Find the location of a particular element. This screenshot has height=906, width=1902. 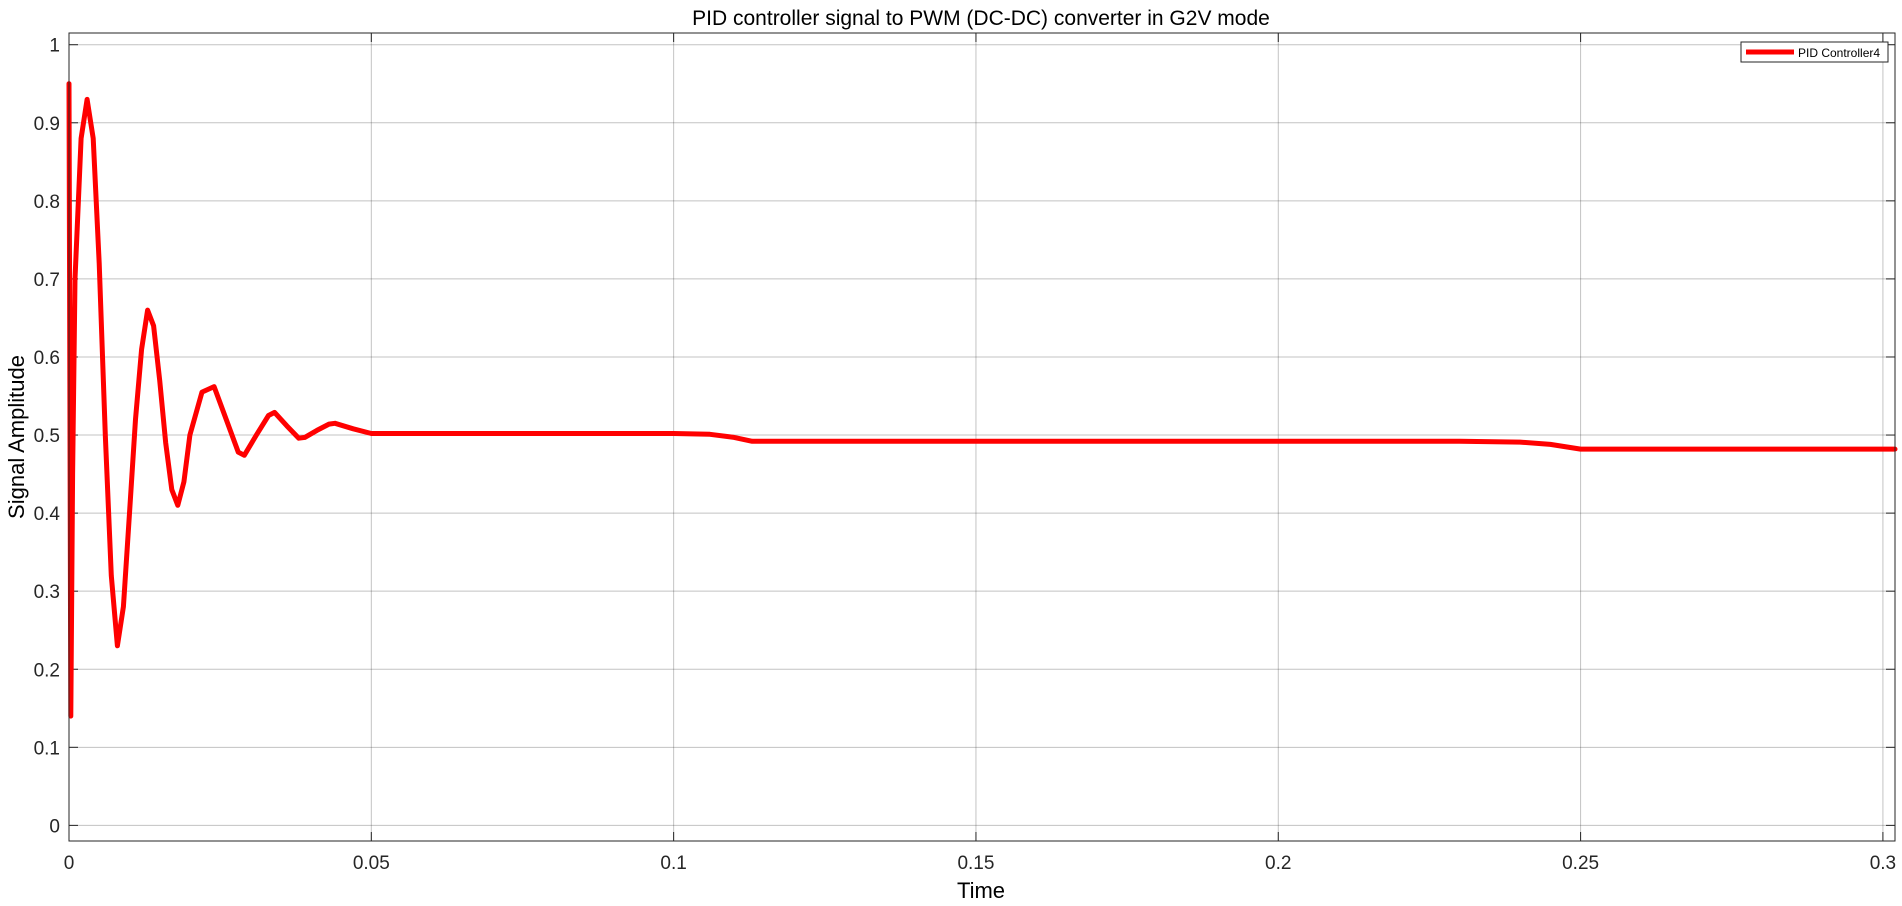

x-tick-label: 0.05 is located at coordinates (371, 863).